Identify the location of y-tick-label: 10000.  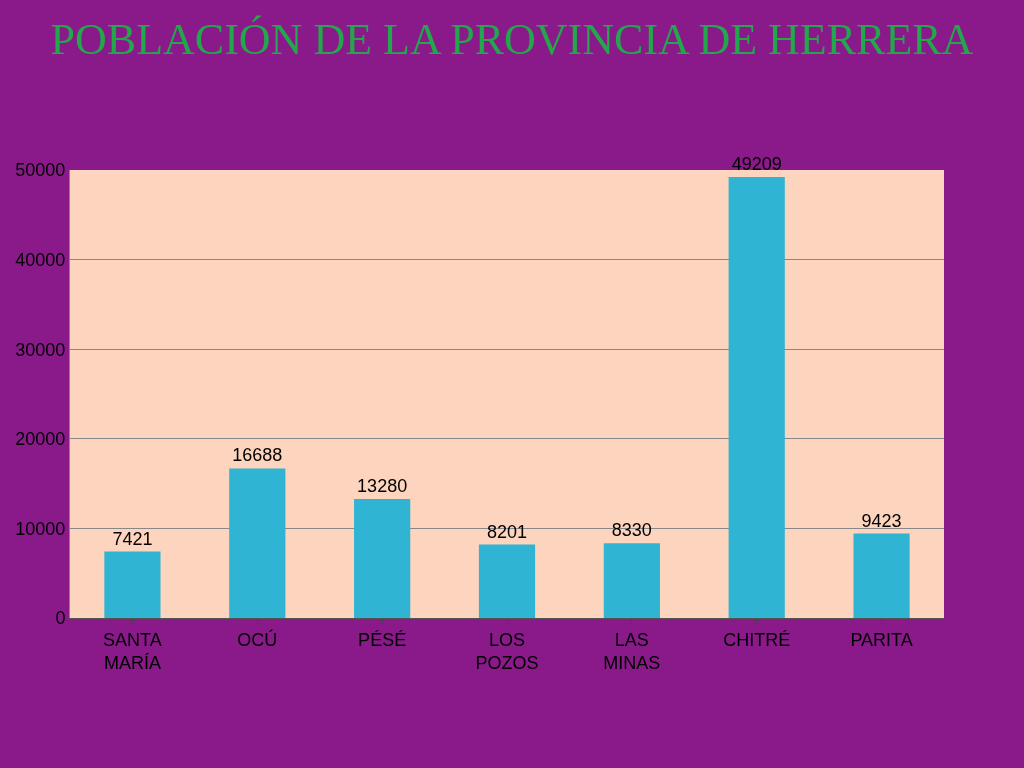
(40, 528).